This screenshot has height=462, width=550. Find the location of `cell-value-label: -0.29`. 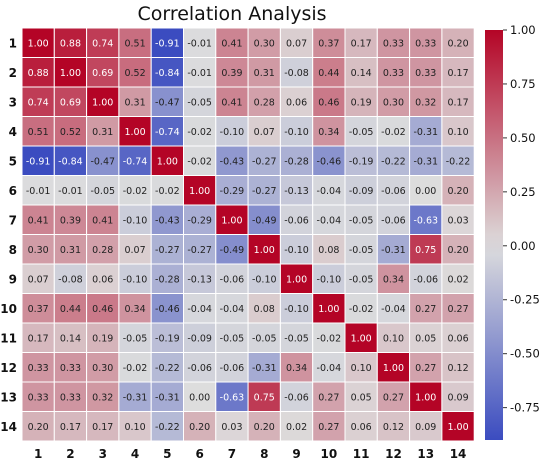

cell-value-label: -0.29 is located at coordinates (232, 191).